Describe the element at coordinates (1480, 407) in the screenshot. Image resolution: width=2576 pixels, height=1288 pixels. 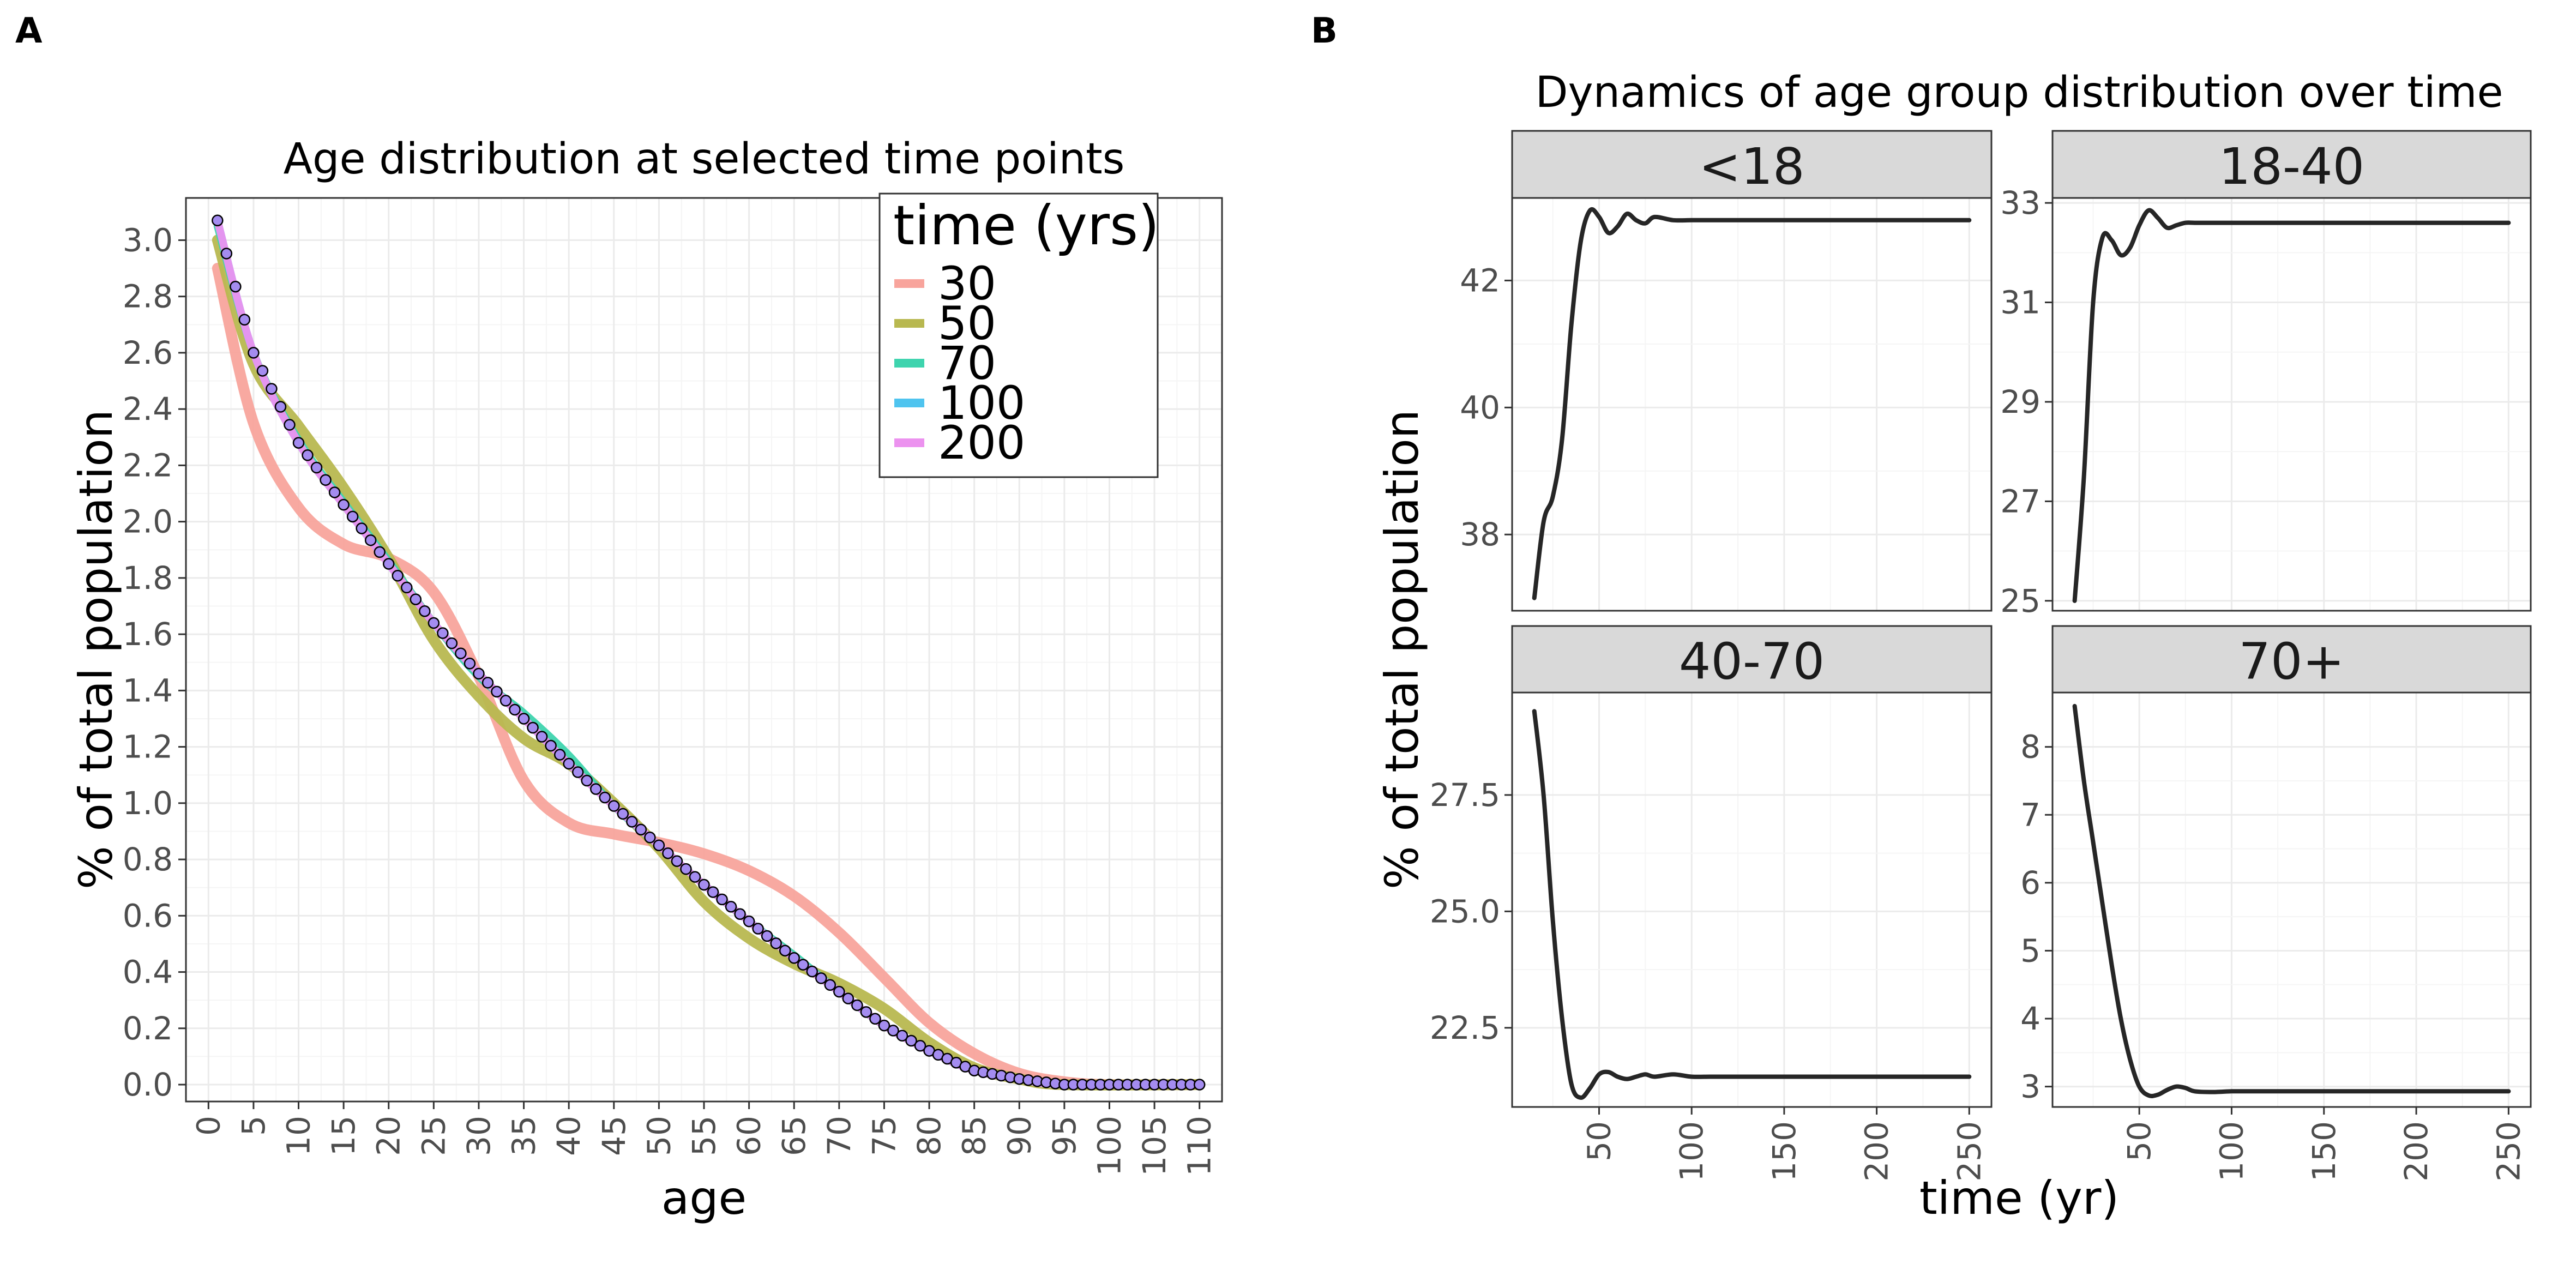
I see `y-tick-label: 40` at that location.